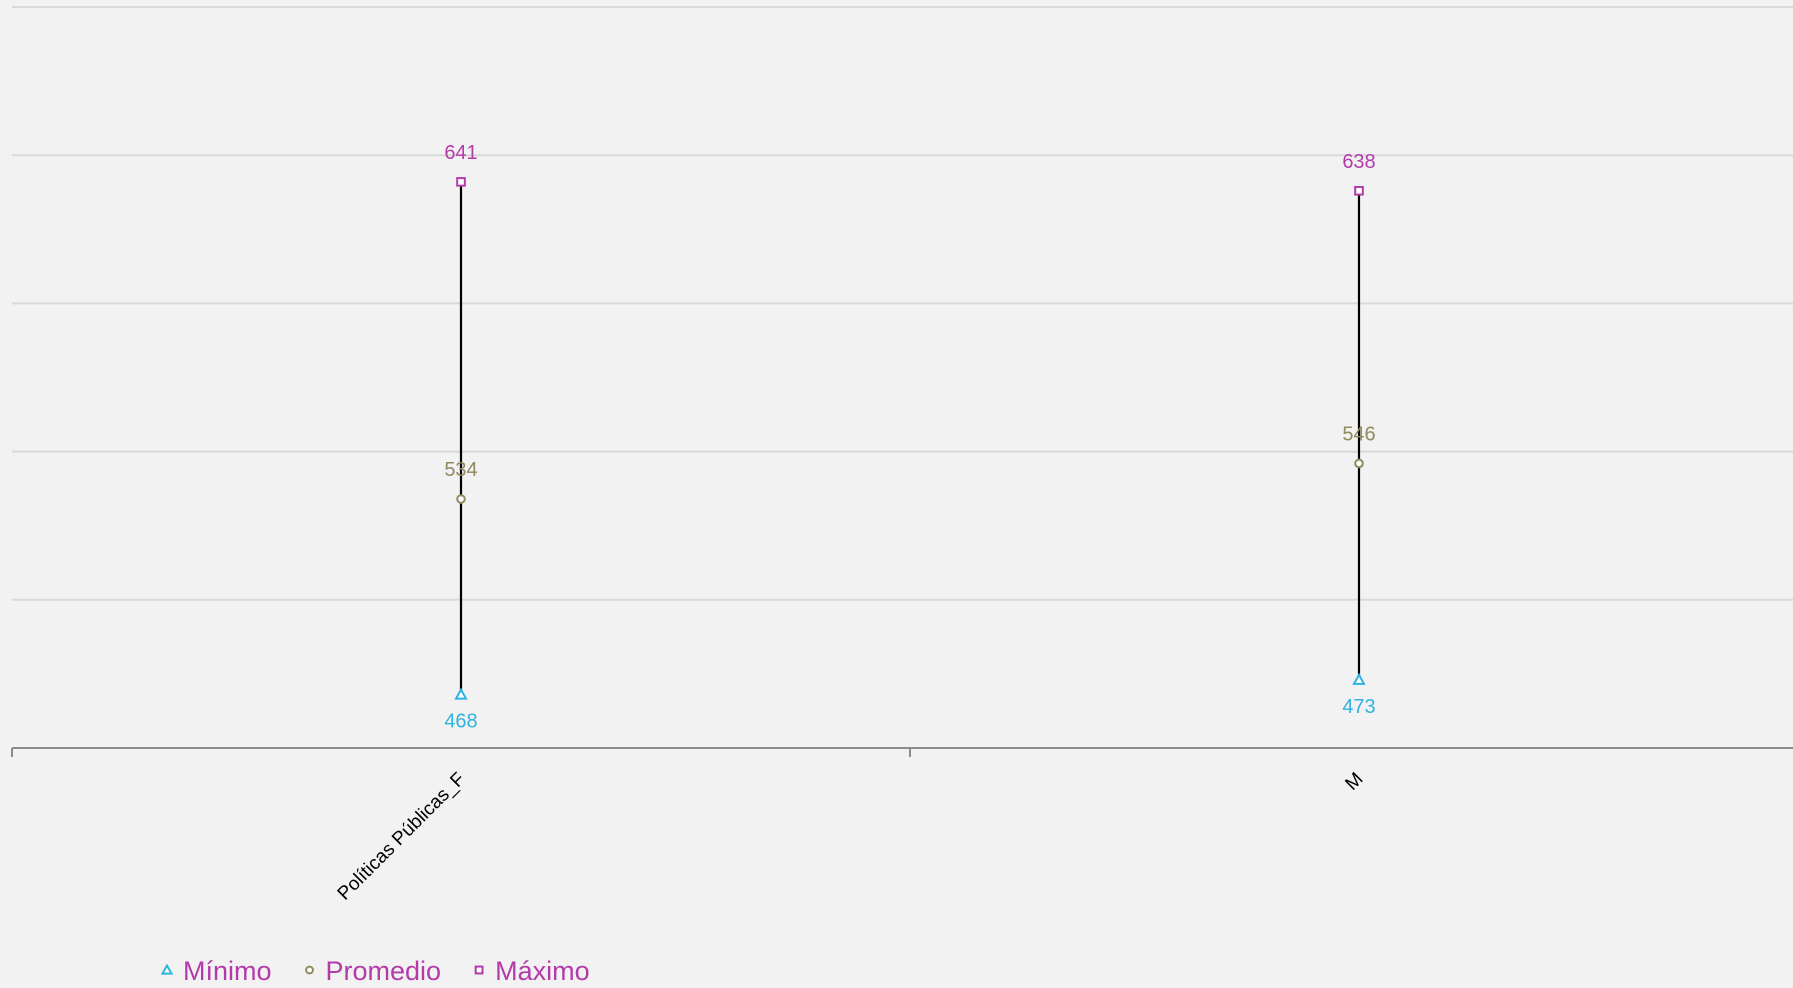 This screenshot has width=1793, height=988. I want to click on marker-maximo-m, so click(1359, 190).